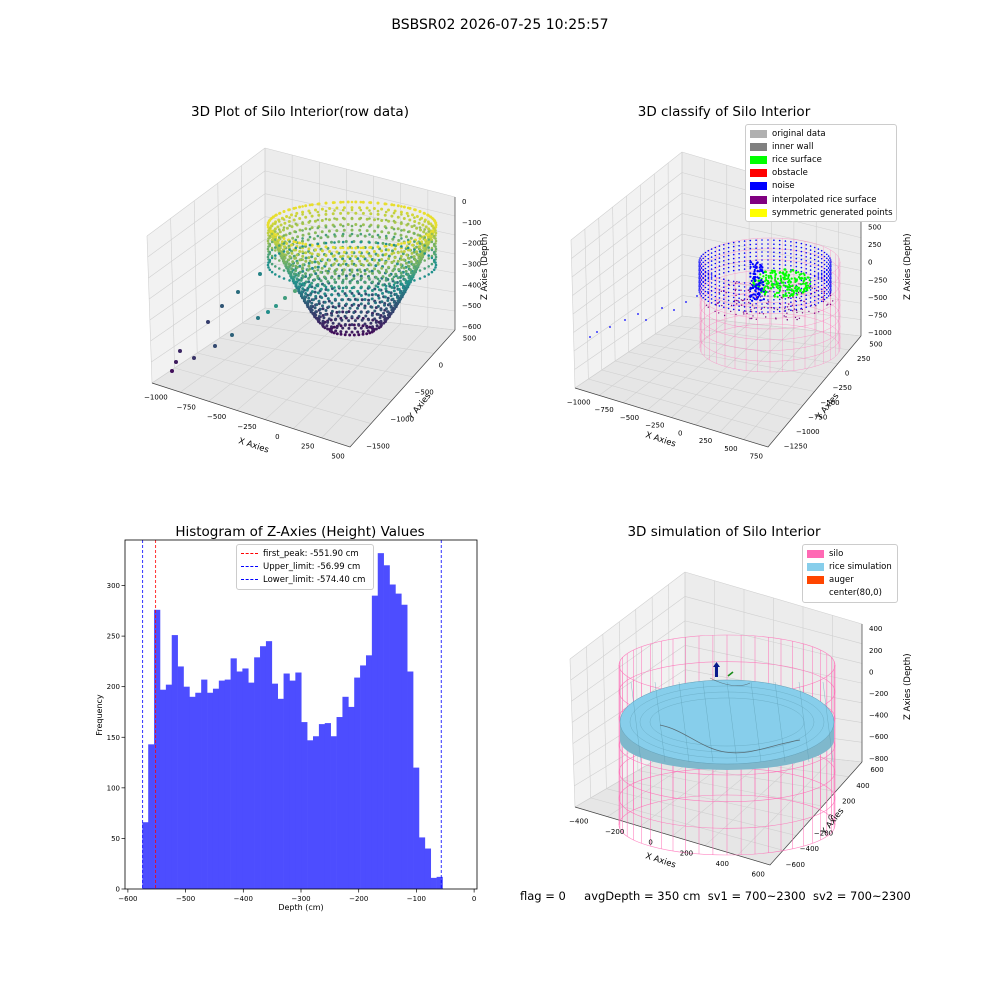  What do you see at coordinates (863, 359) in the screenshot?
I see `y-tick-label: 250` at bounding box center [863, 359].